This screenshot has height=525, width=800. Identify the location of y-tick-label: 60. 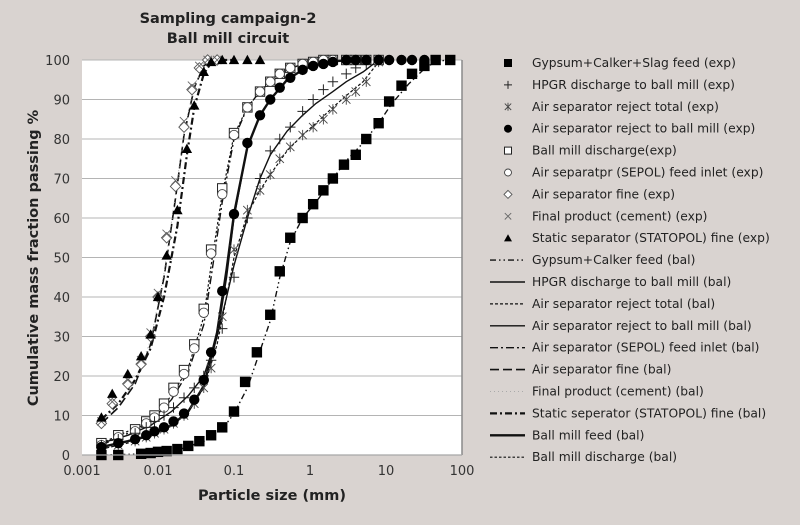
(61, 219).